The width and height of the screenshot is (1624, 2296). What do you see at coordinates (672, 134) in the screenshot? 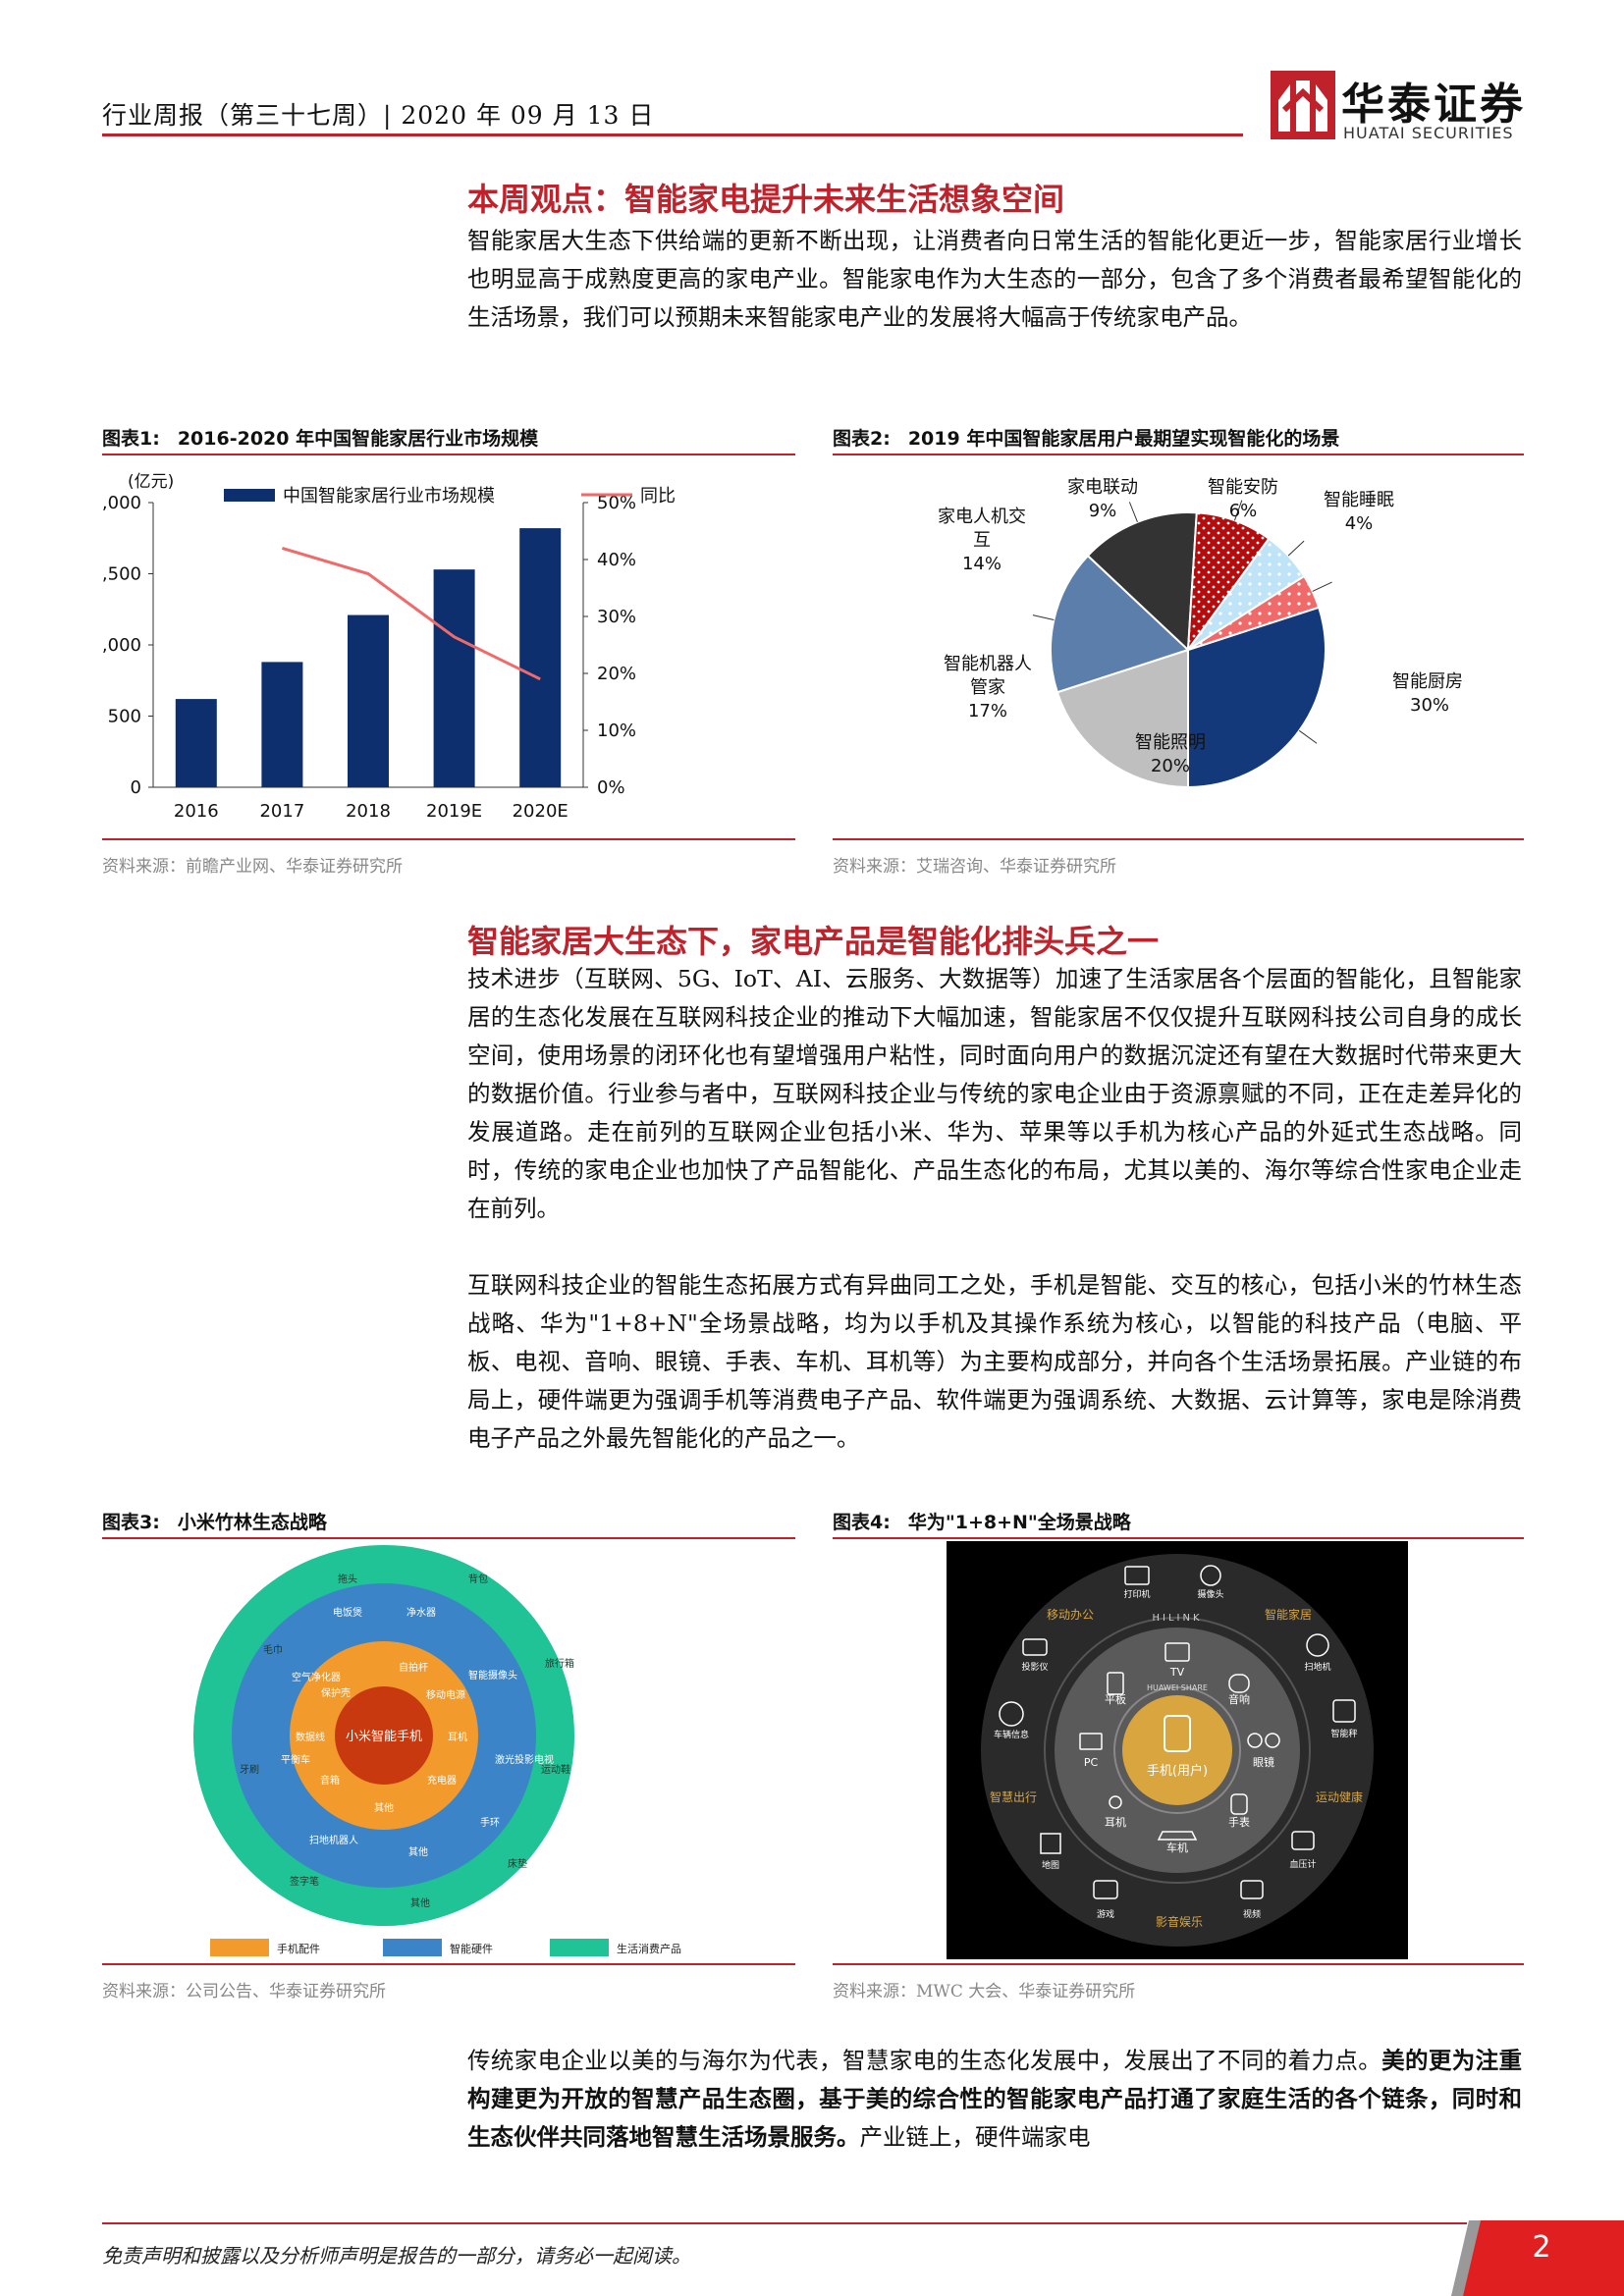
I see `header-rule` at bounding box center [672, 134].